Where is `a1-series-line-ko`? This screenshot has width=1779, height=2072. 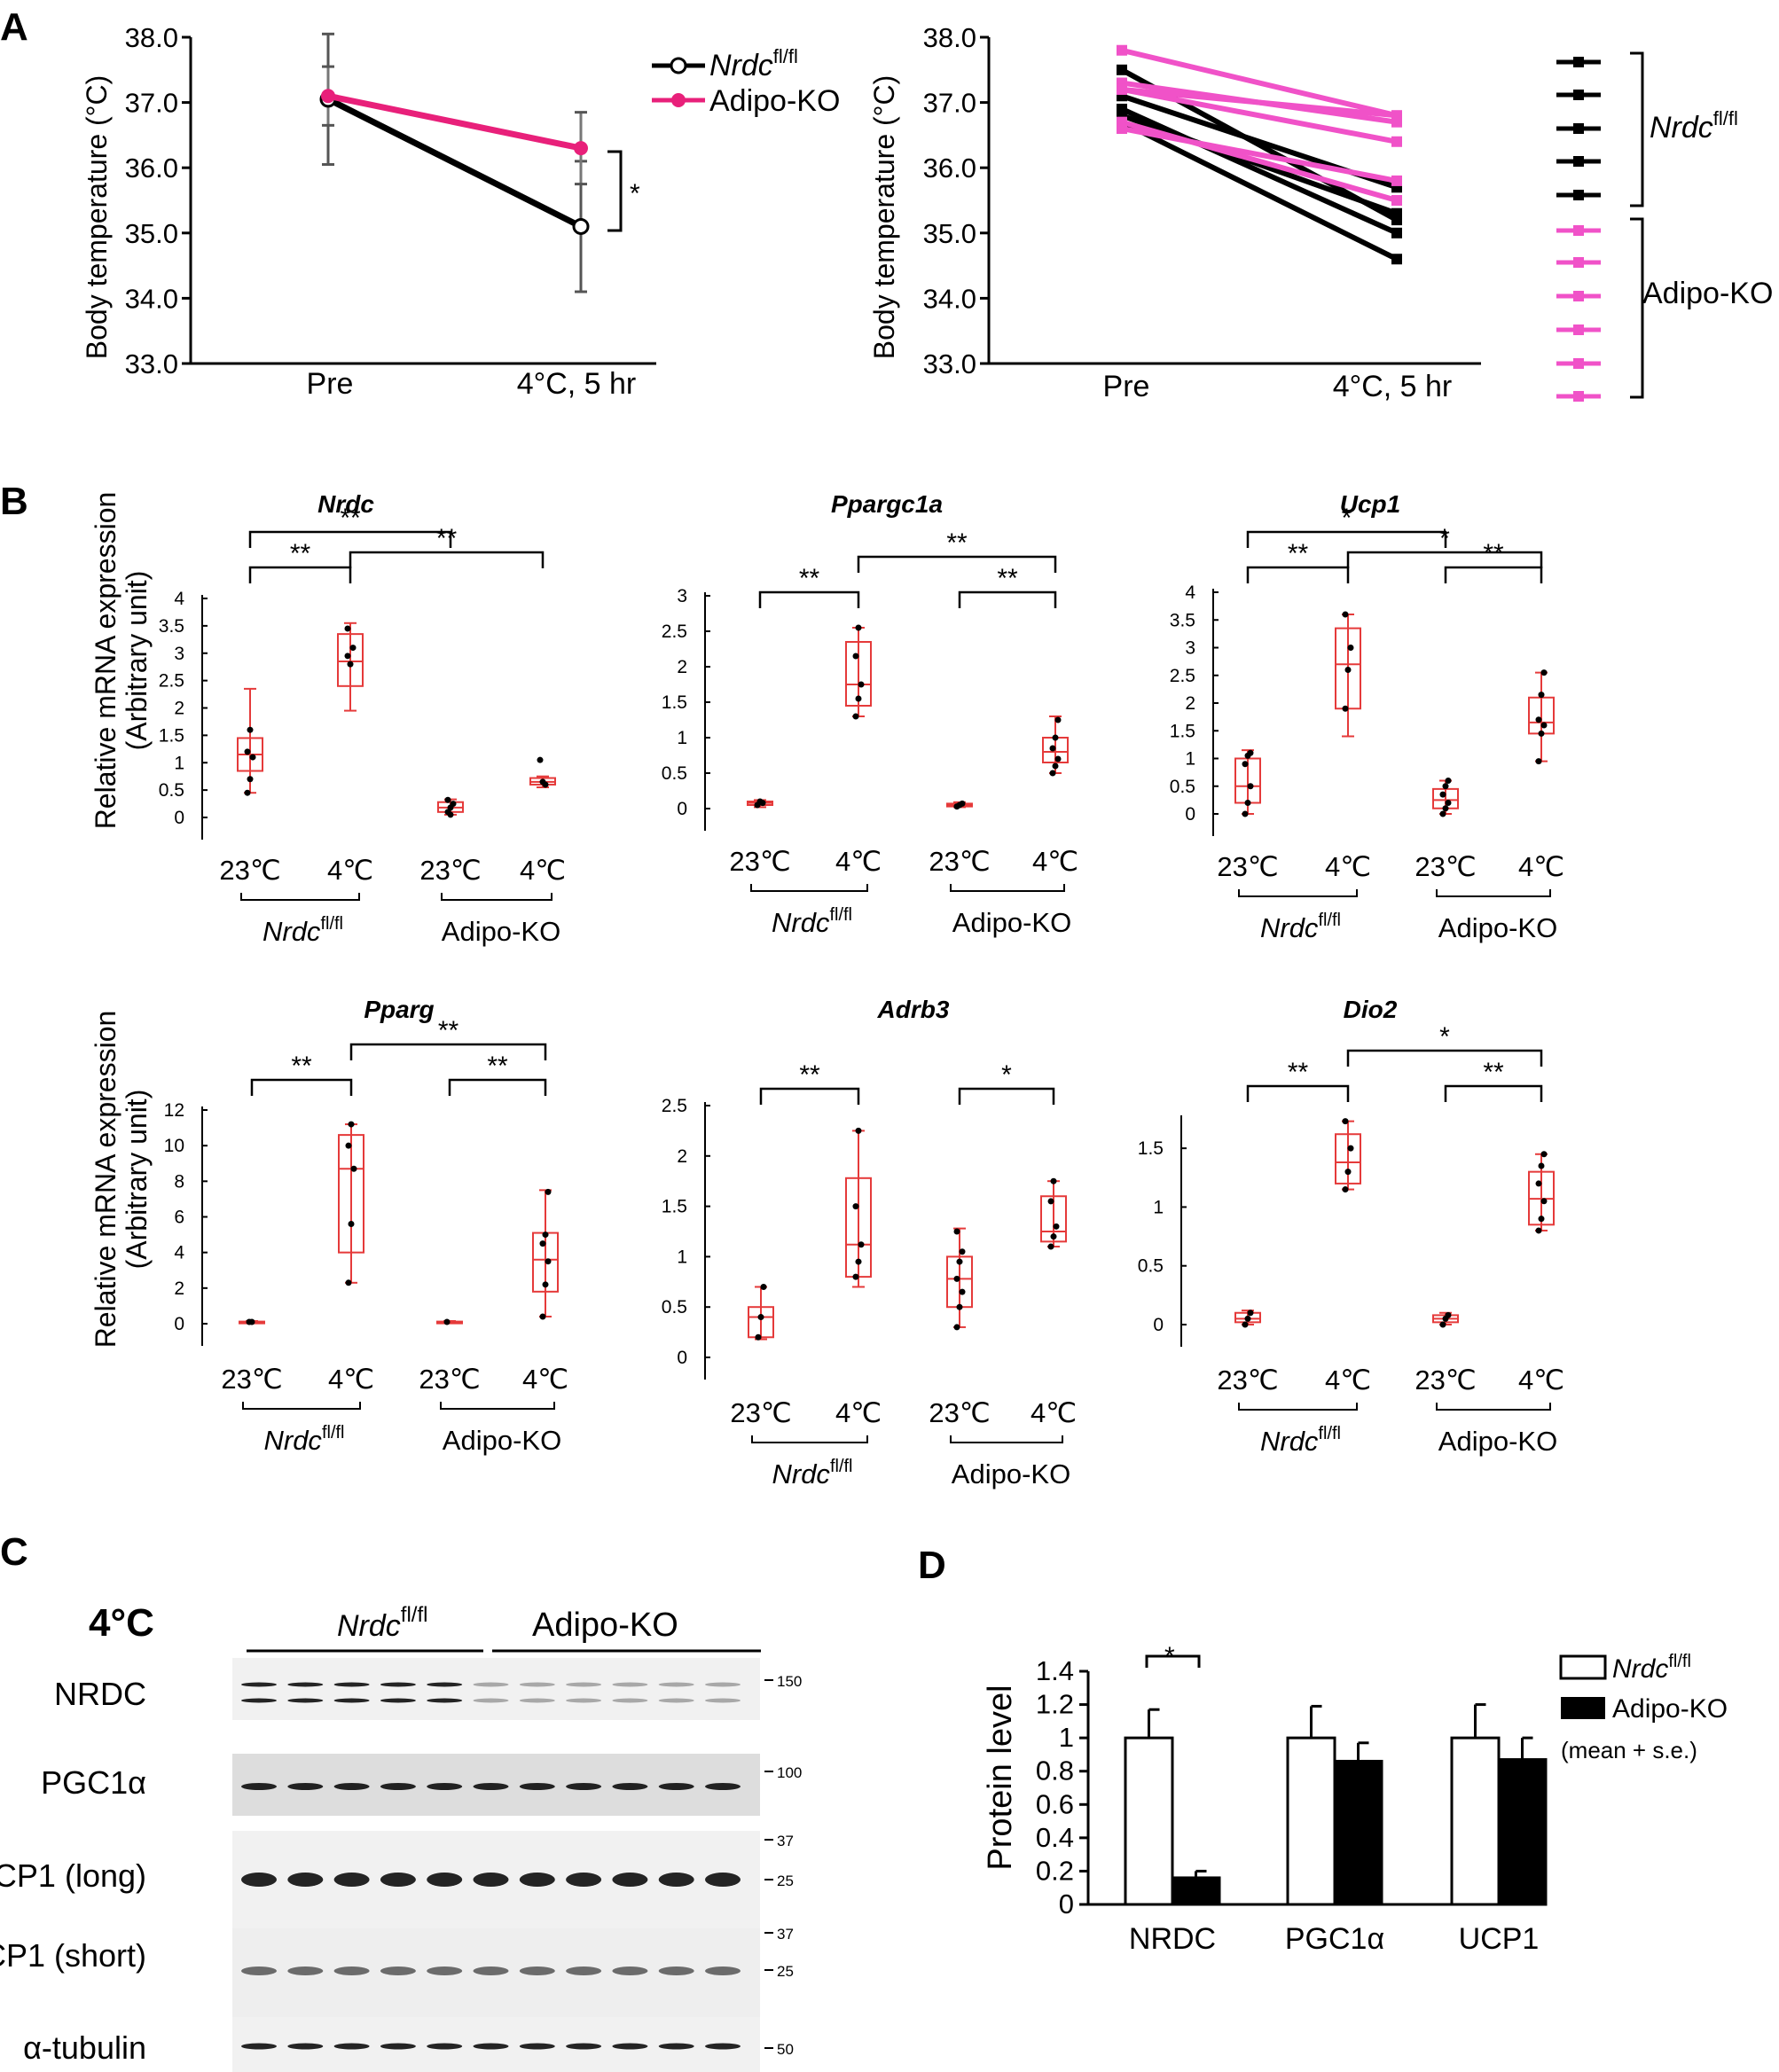
a1-series-line-ko is located at coordinates (454, 122).